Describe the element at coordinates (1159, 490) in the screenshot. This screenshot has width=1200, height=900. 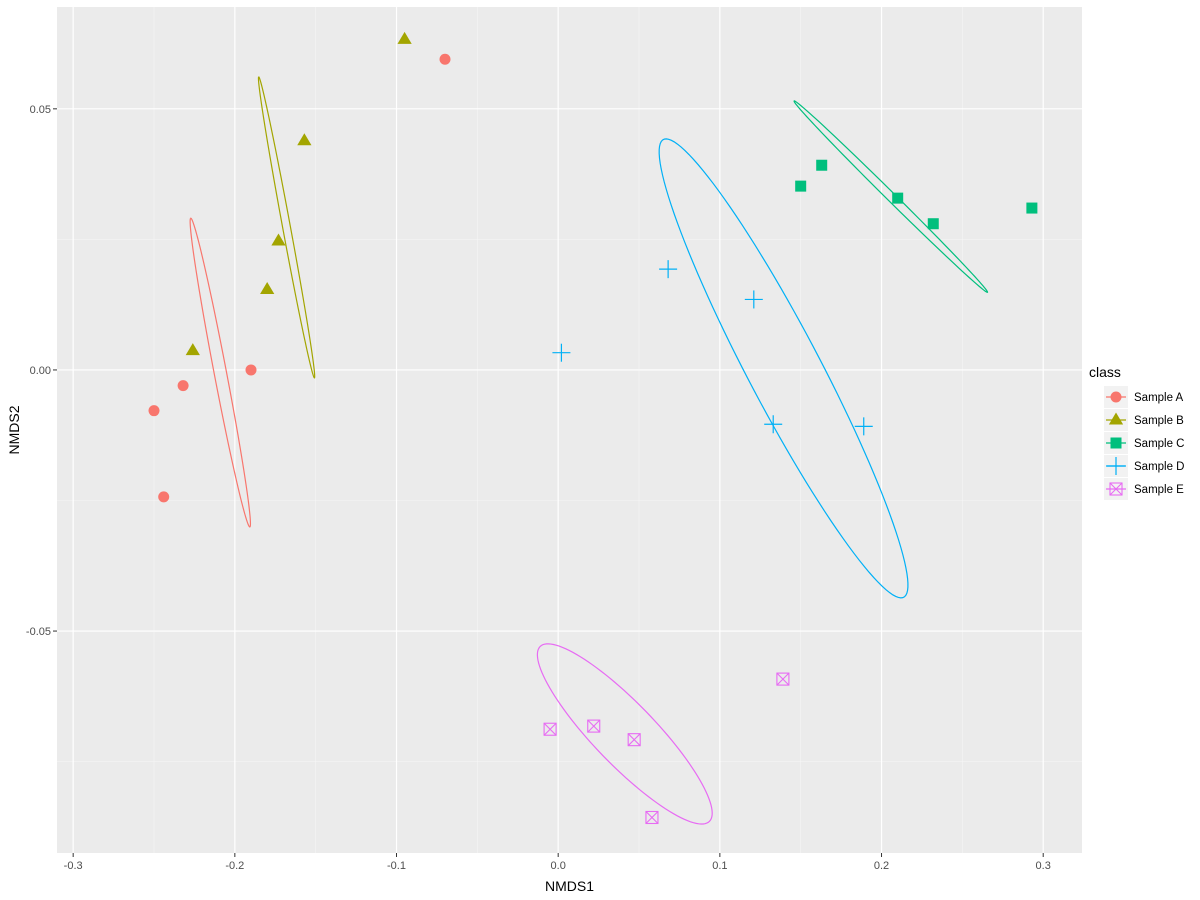
I see `legend-label: Sample E` at that location.